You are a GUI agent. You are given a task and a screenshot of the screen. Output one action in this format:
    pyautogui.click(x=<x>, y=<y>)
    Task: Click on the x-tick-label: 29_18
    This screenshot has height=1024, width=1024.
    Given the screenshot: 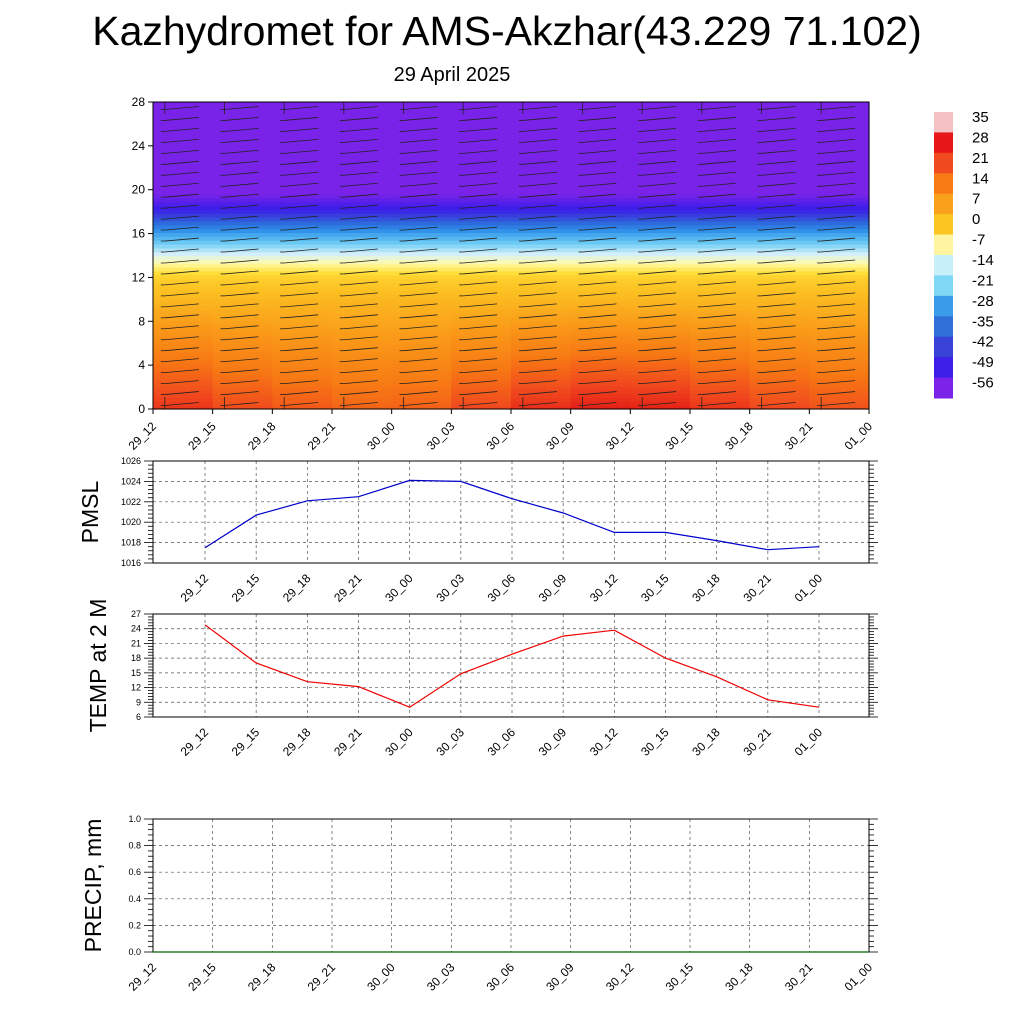 What is the action you would take?
    pyautogui.click(x=262, y=436)
    